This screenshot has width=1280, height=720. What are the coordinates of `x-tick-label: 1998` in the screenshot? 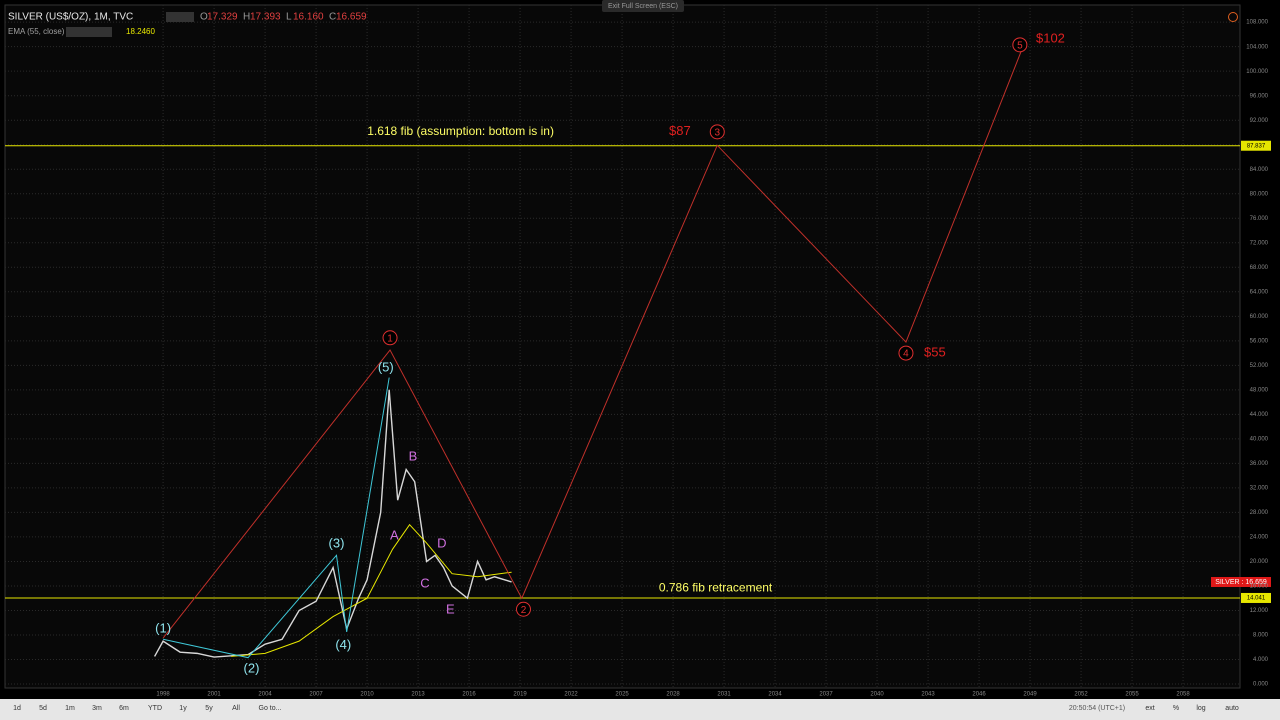 It's located at (163, 695).